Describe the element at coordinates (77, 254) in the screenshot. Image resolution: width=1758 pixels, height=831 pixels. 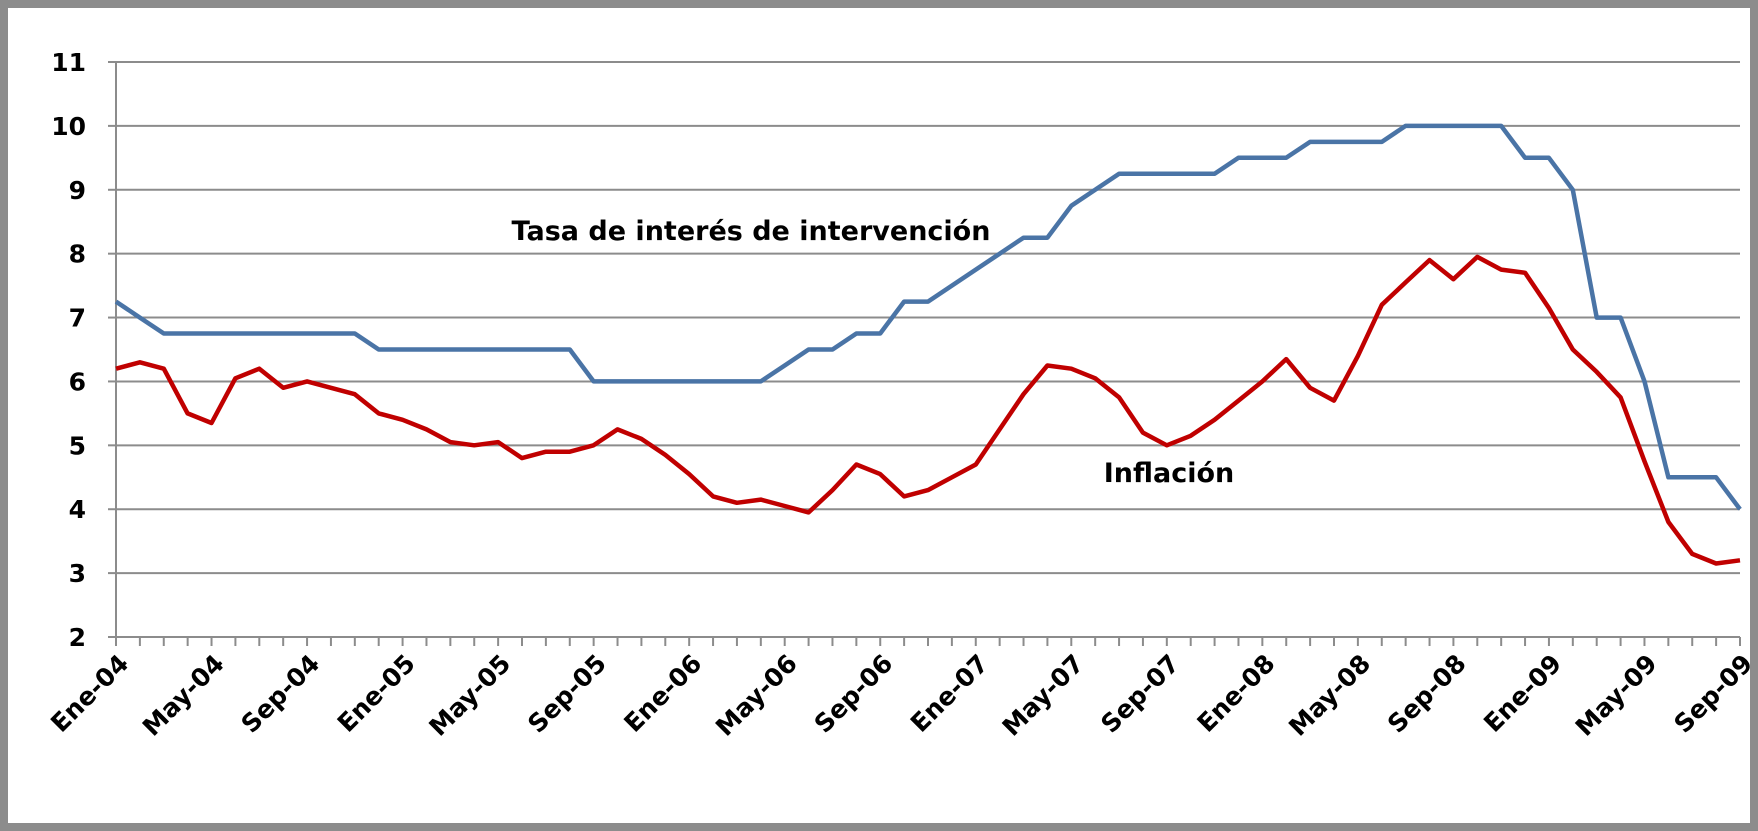
I see `y-tick-label: 8` at that location.